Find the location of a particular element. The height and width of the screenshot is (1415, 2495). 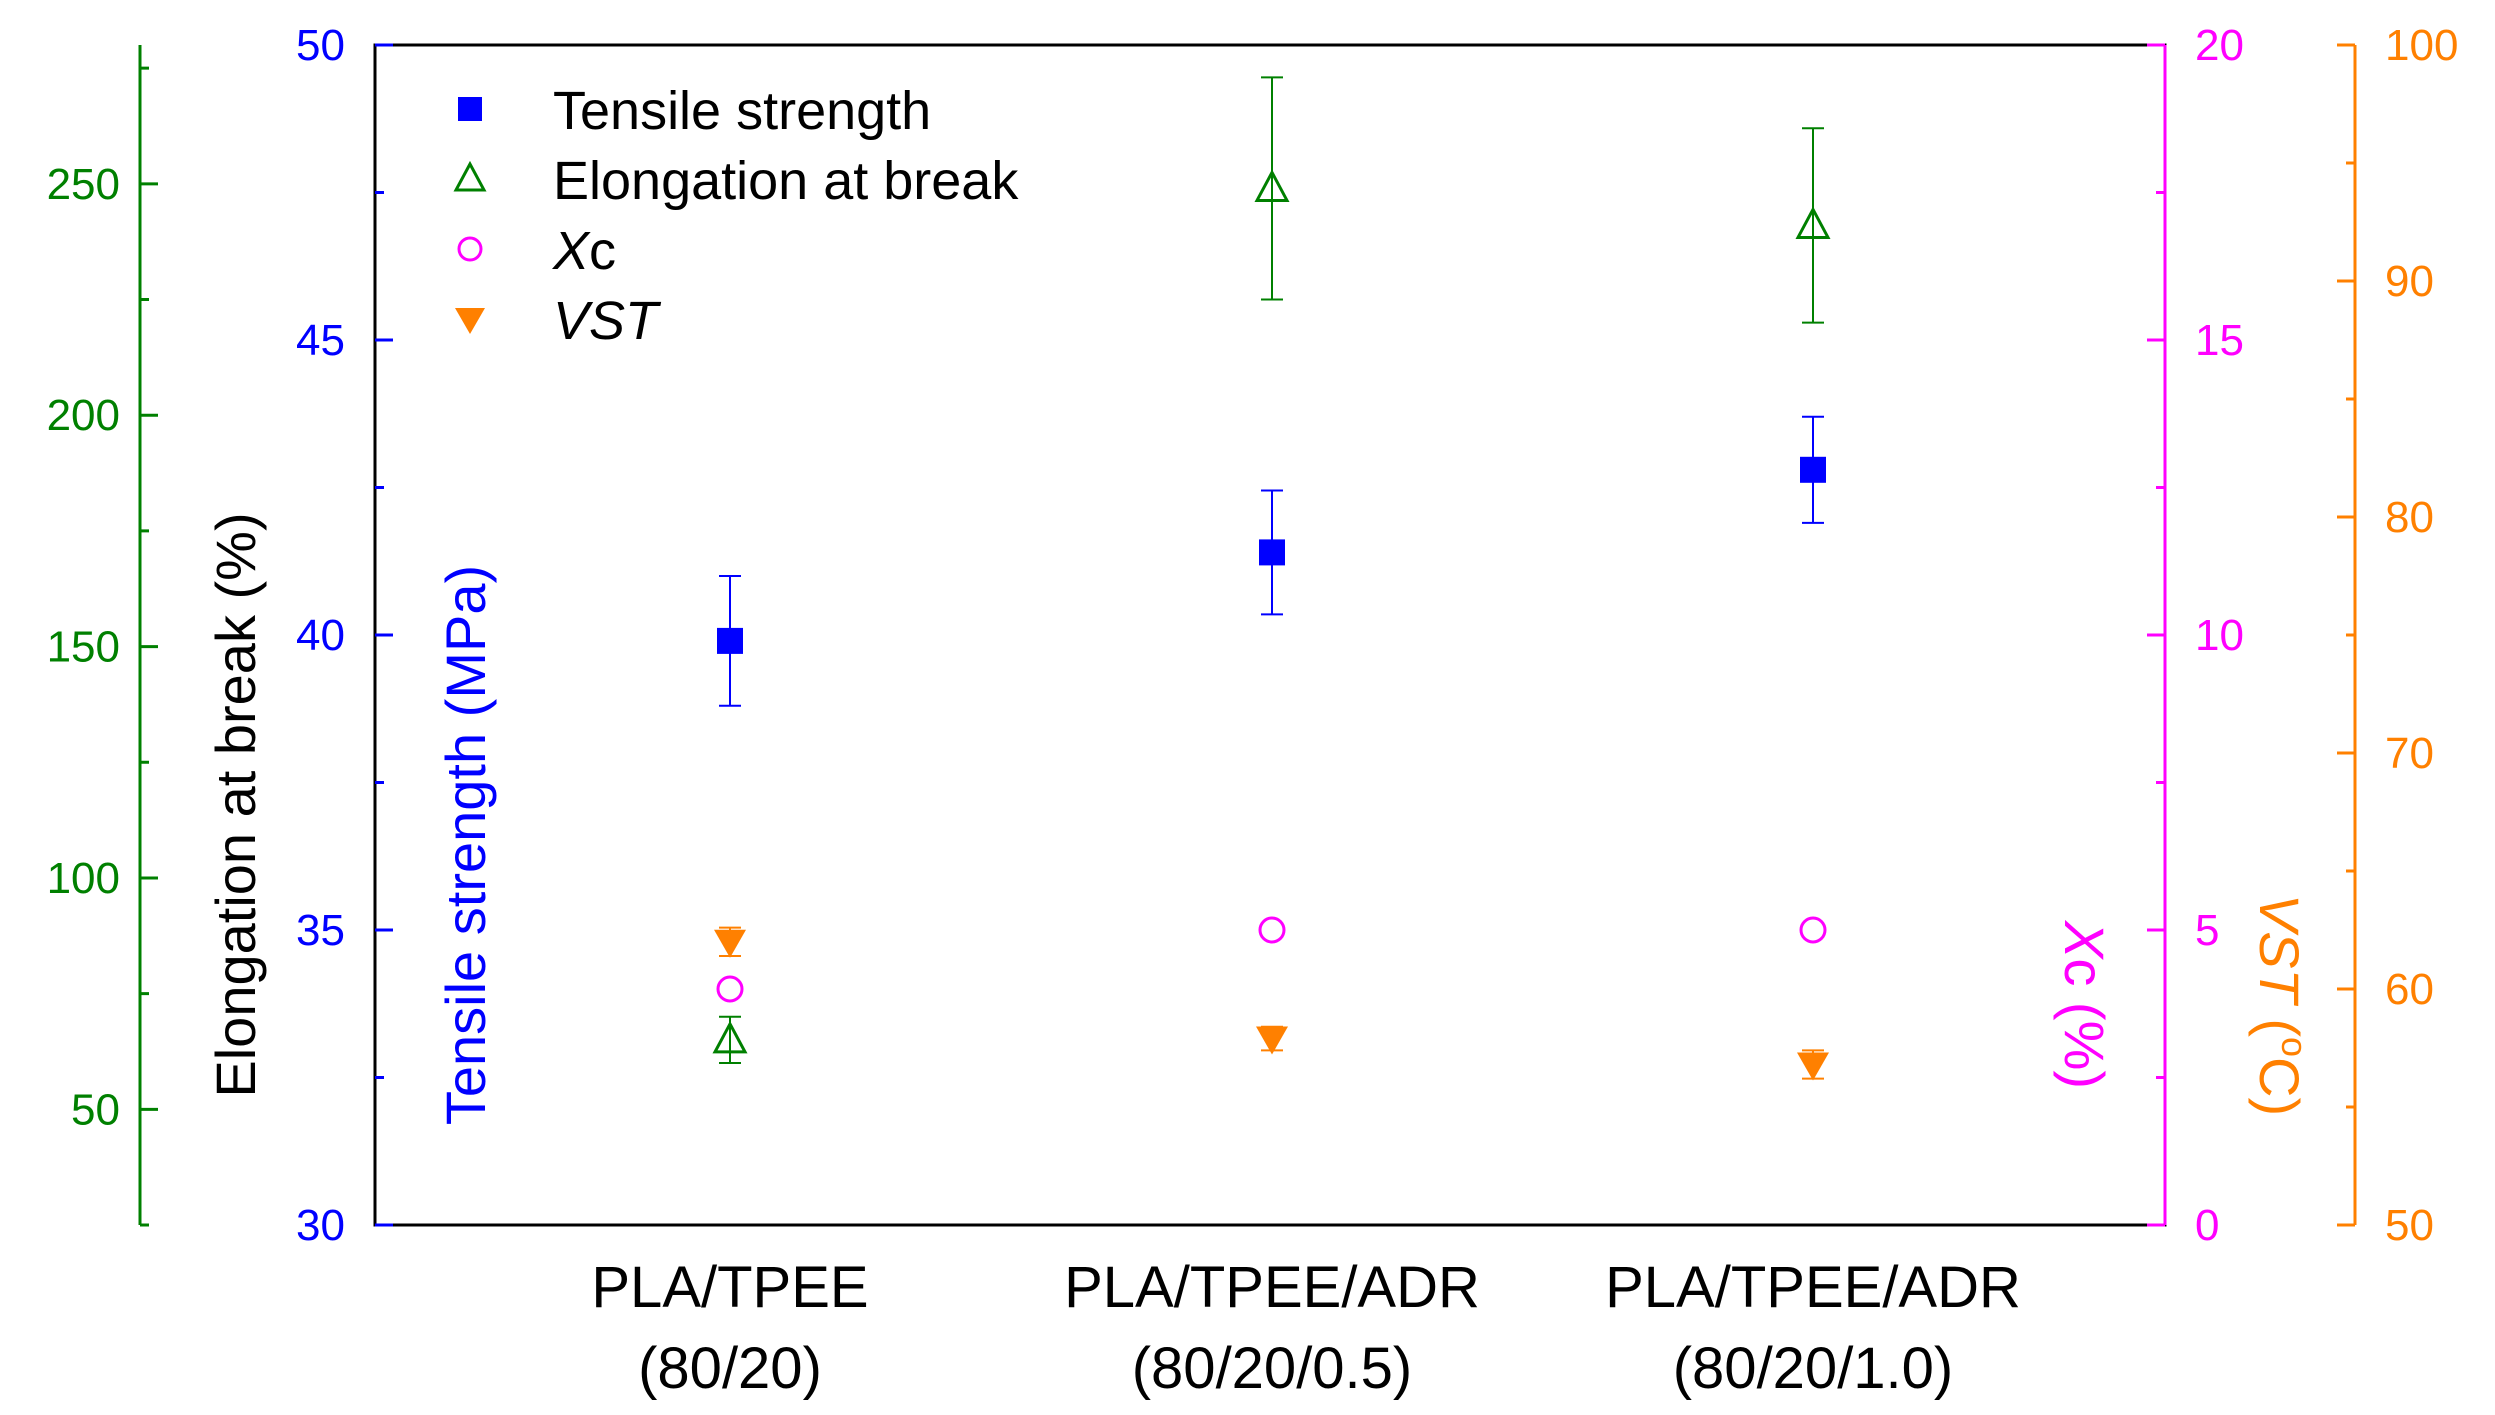

tensile-axis: 30 35 40 45 50 is located at coordinates (344, 635).